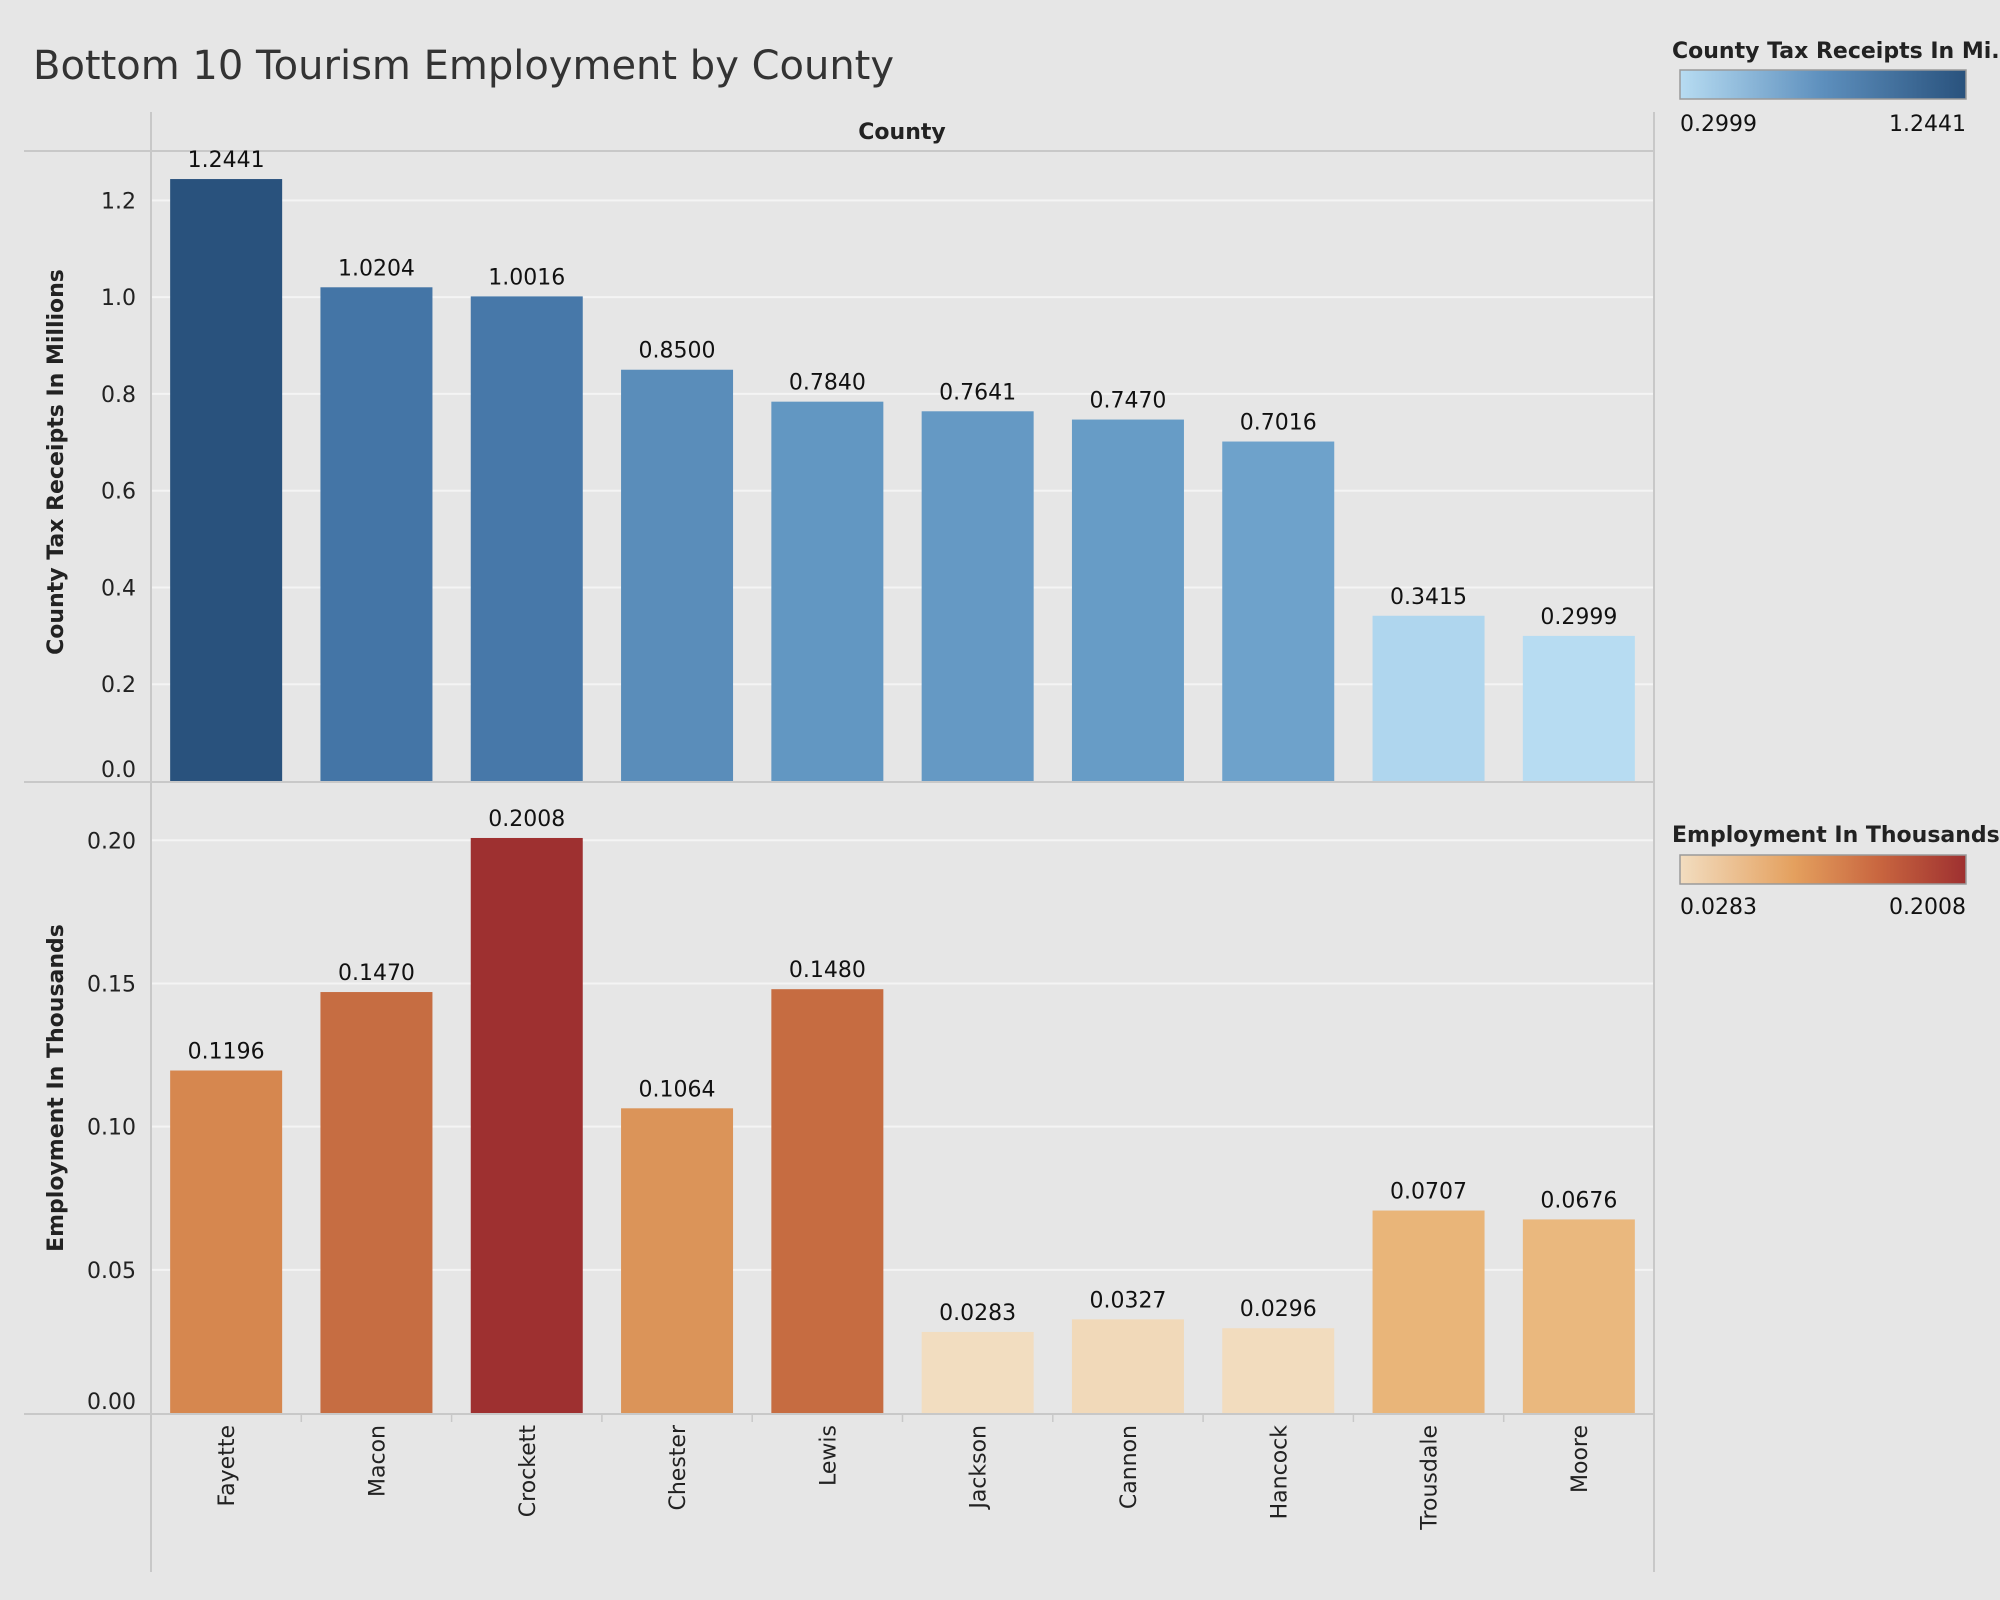  I want to click on data-label: 0.1470, so click(376, 973).